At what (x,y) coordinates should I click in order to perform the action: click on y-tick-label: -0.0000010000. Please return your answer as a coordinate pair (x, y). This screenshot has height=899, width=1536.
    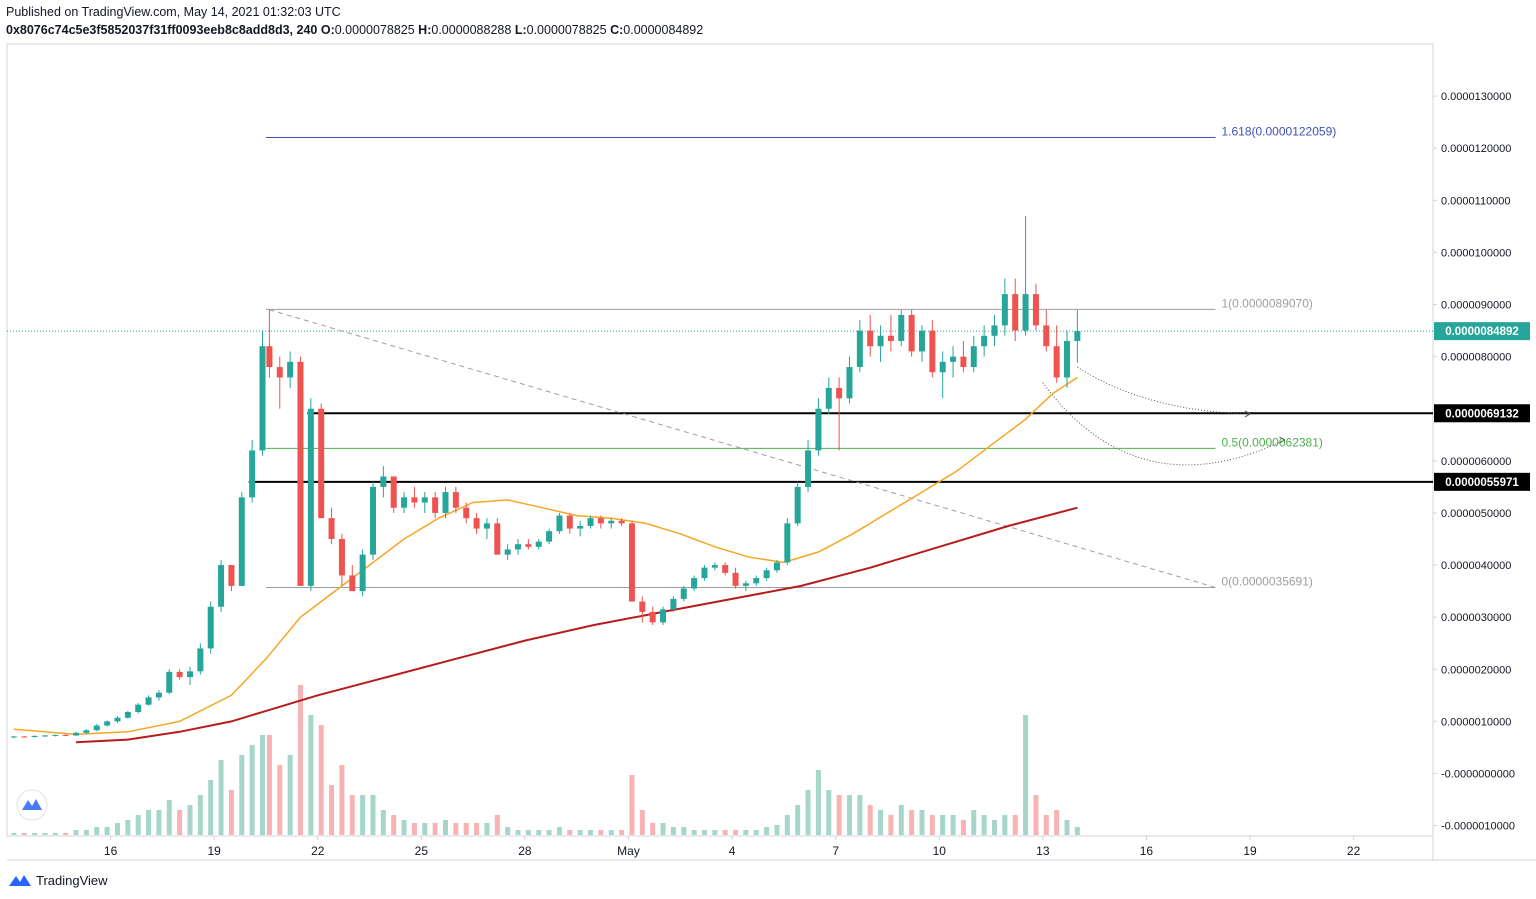
    Looking at the image, I should click on (1478, 827).